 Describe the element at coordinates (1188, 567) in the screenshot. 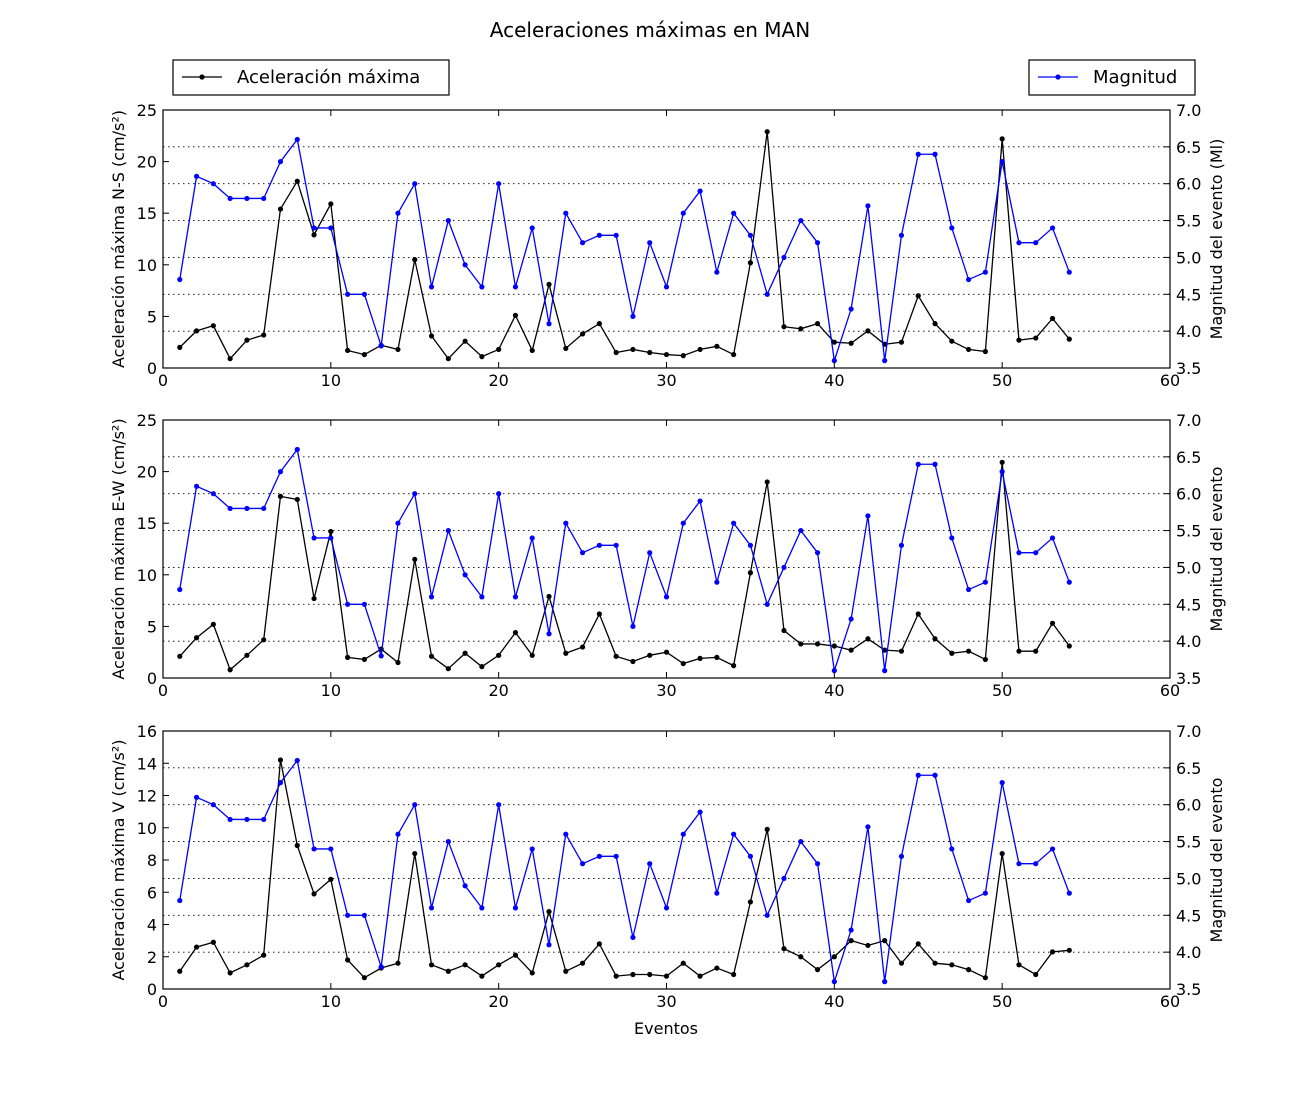

I see `y-right-tick-label: 5.0` at that location.